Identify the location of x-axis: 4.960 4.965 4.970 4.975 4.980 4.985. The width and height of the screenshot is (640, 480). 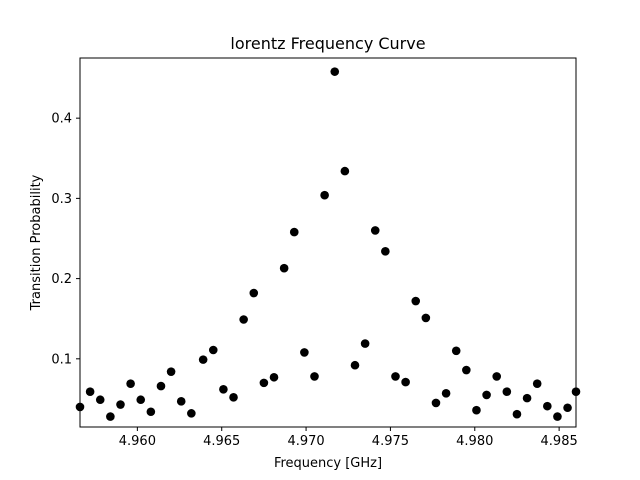
(348, 438).